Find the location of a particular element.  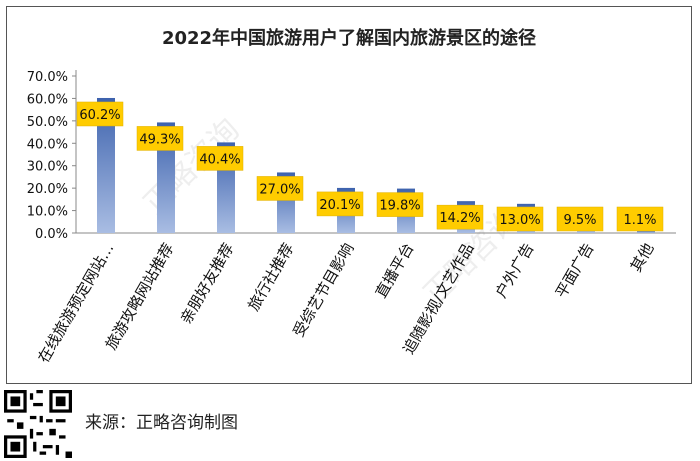

data-label: 1.1% is located at coordinates (639, 220).